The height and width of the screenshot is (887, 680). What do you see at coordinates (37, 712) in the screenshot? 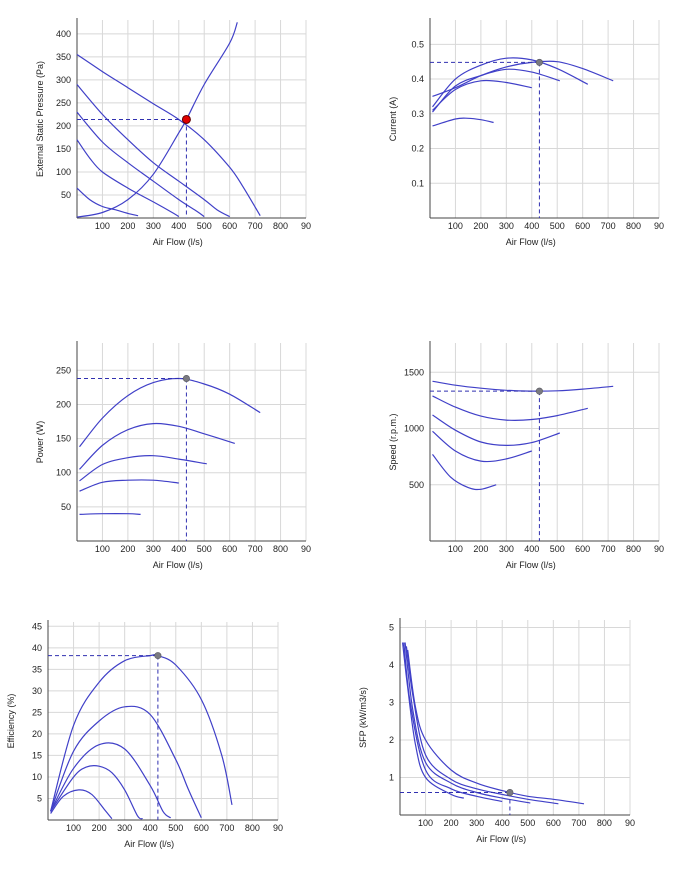
I see `y-tick-label: 25` at bounding box center [37, 712].